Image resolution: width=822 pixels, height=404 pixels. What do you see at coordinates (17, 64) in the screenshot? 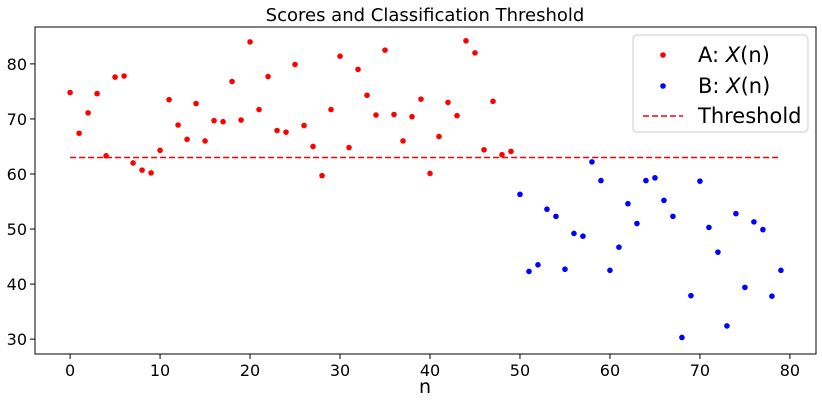
I see `y-tick-label: 80` at bounding box center [17, 64].